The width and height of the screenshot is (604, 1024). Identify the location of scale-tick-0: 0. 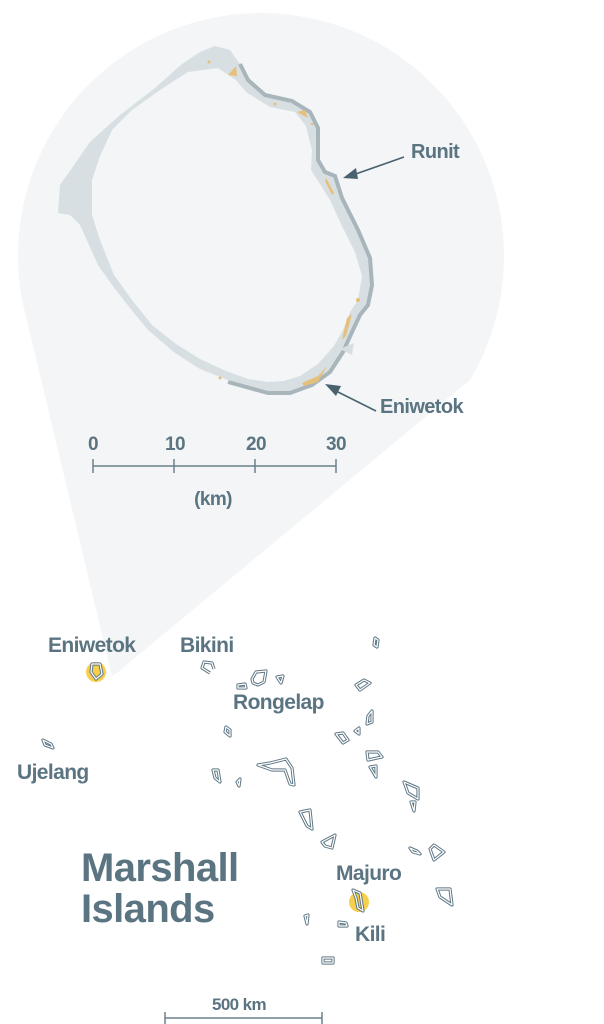
(93, 444).